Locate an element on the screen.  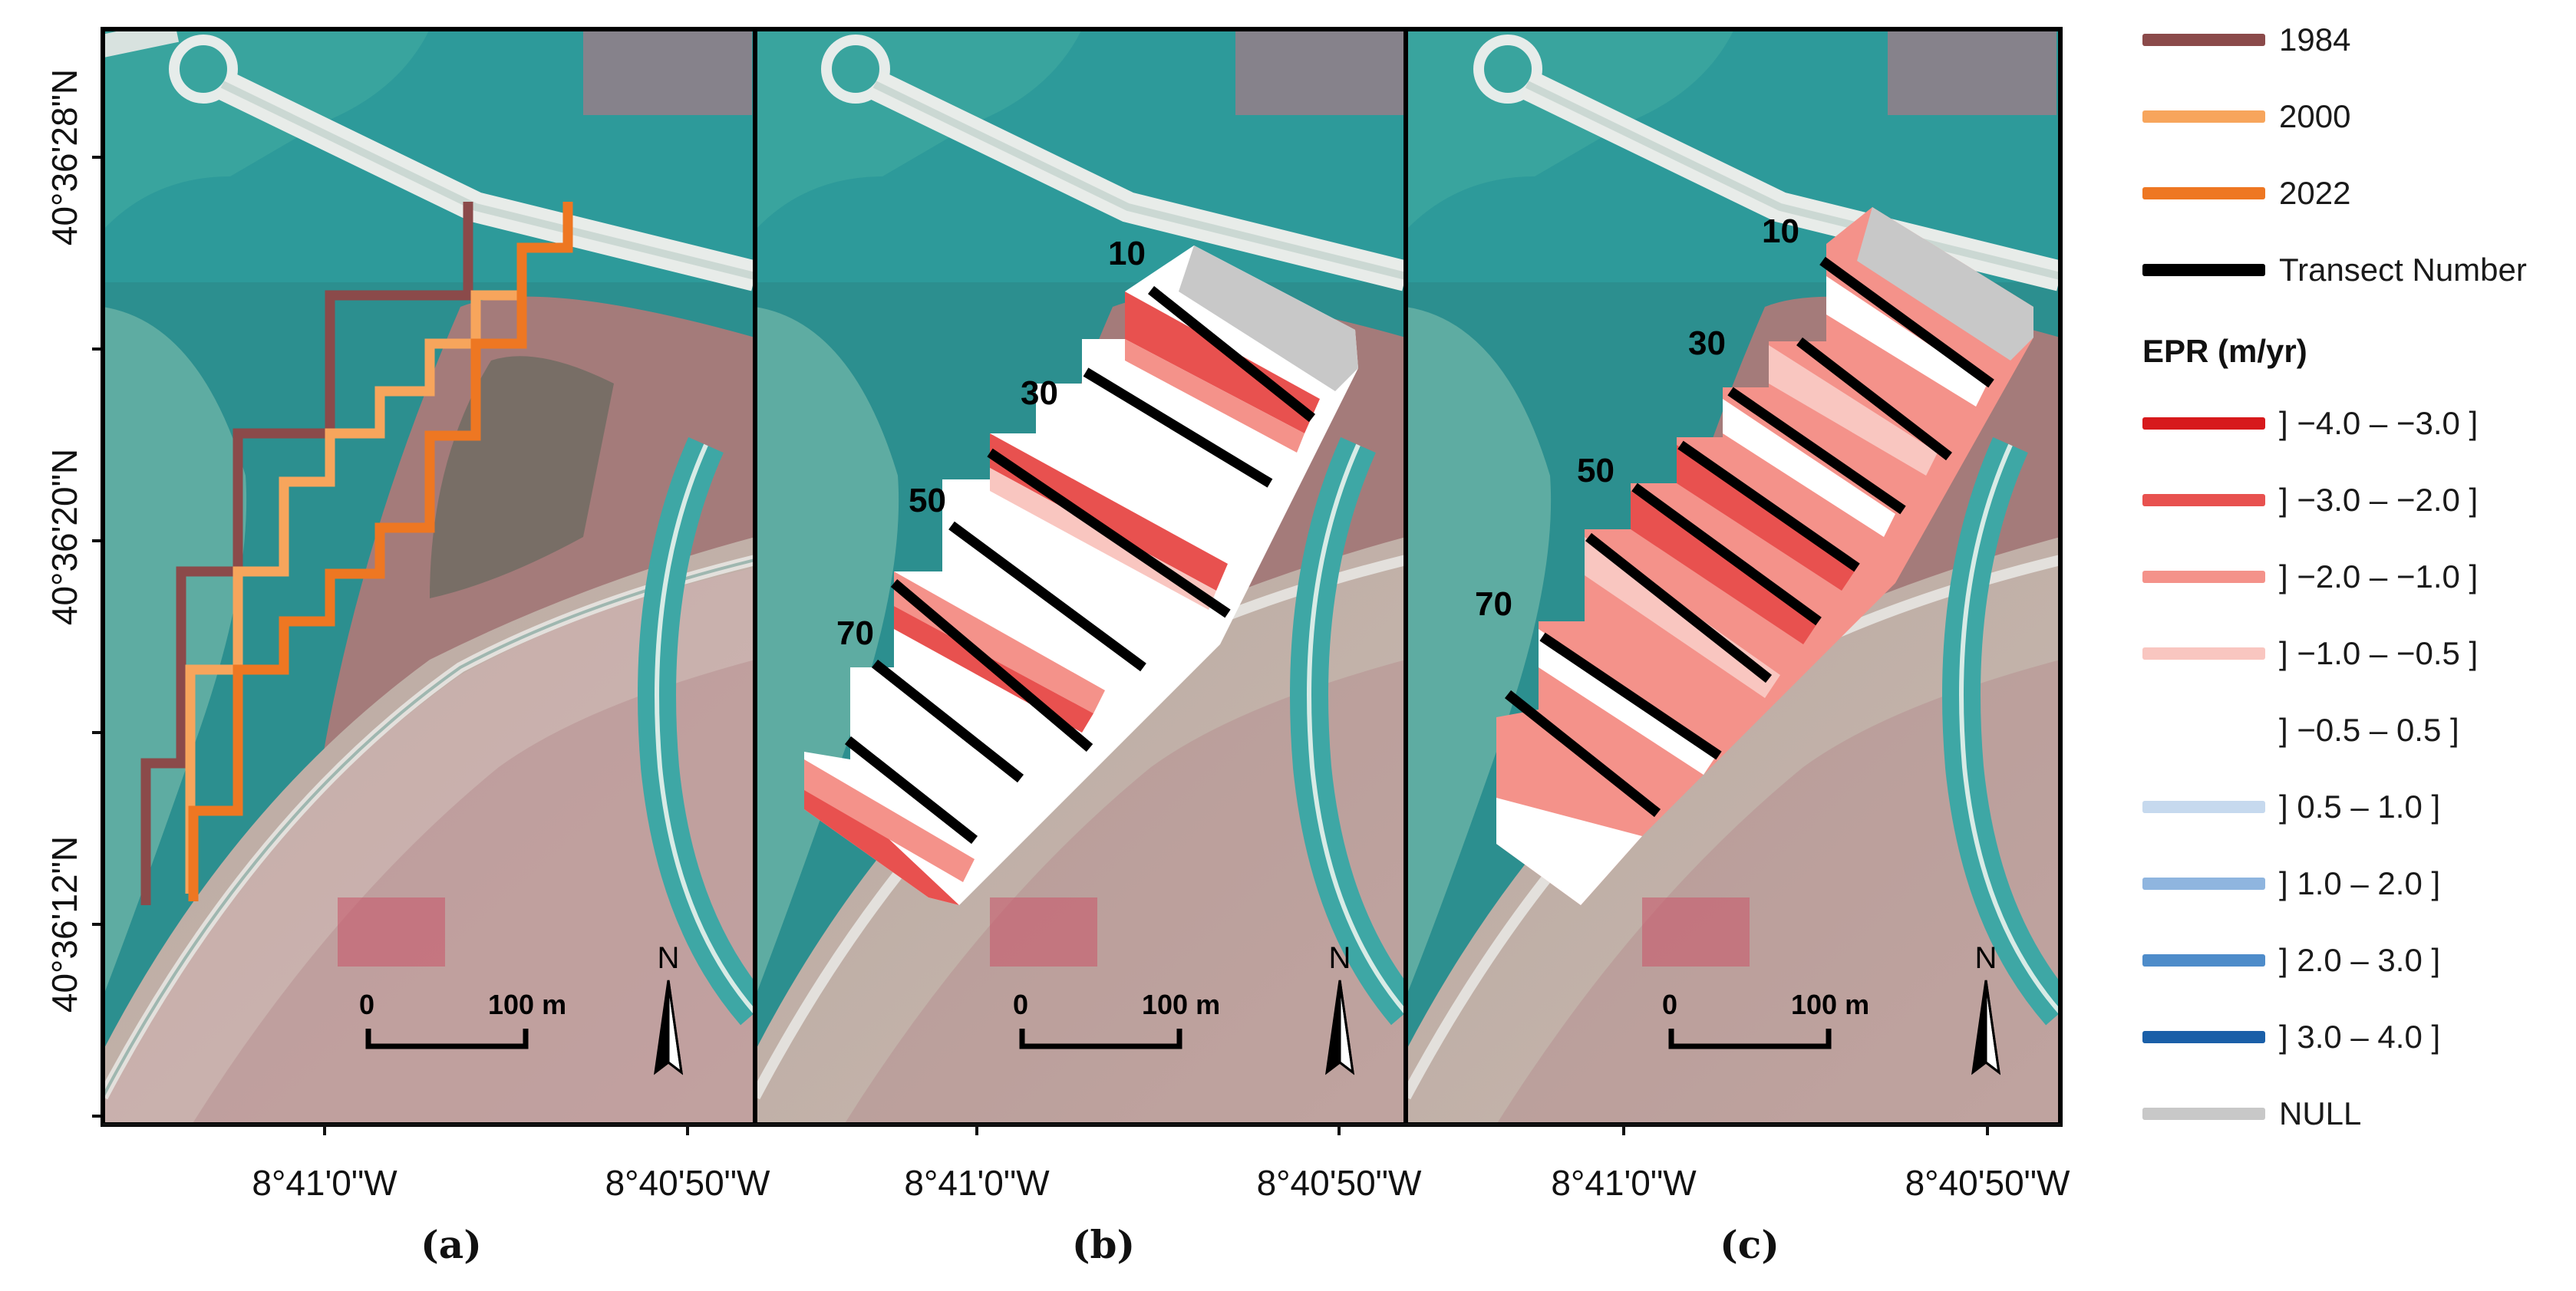
legend-item-epr-class: ] −3.0 – −2.0 ] is located at coordinates (2354, 500).